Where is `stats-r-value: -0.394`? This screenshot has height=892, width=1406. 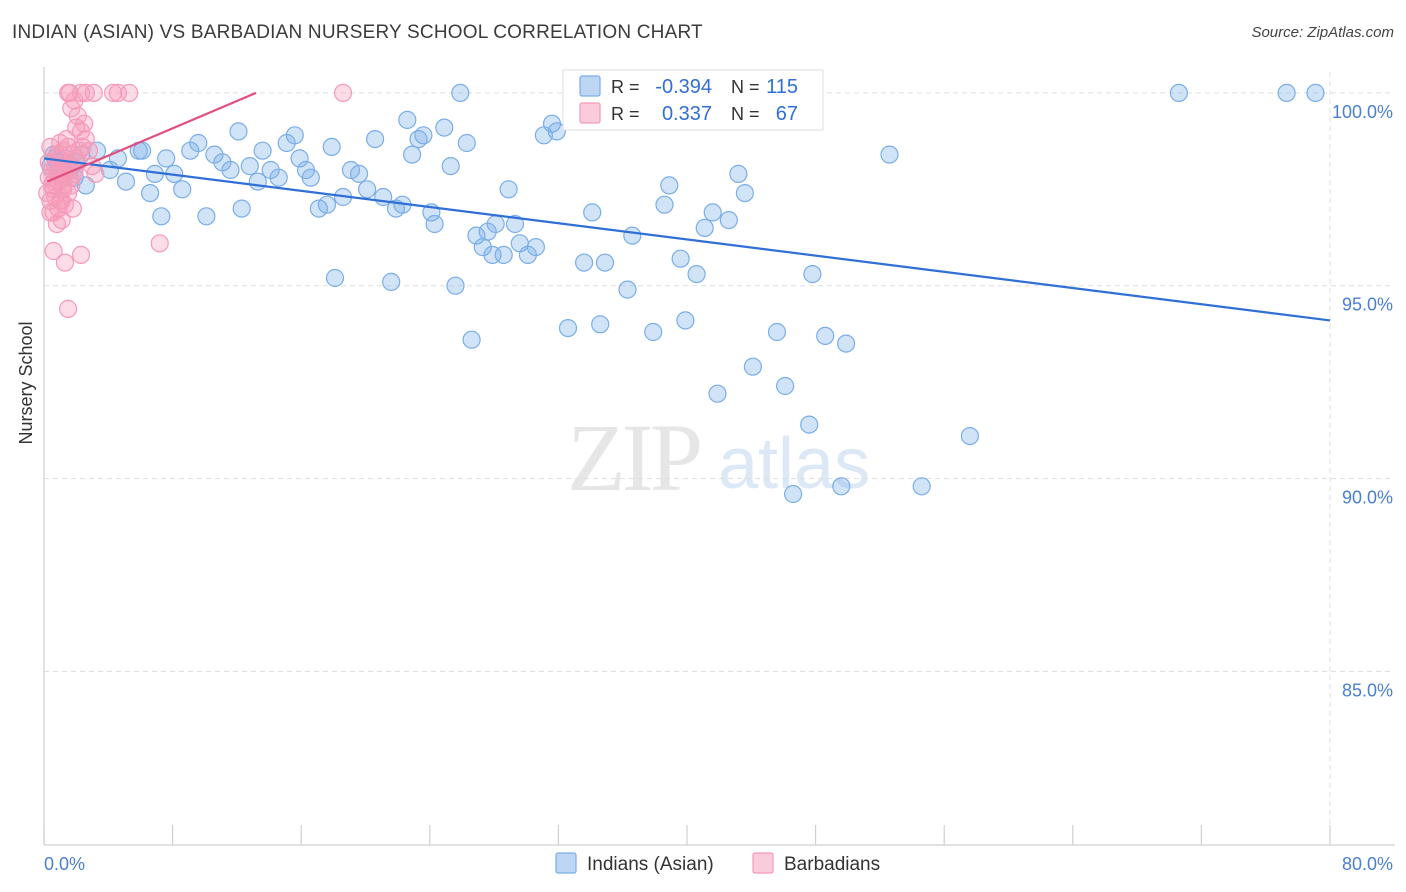 stats-r-value: -0.394 is located at coordinates (683, 87).